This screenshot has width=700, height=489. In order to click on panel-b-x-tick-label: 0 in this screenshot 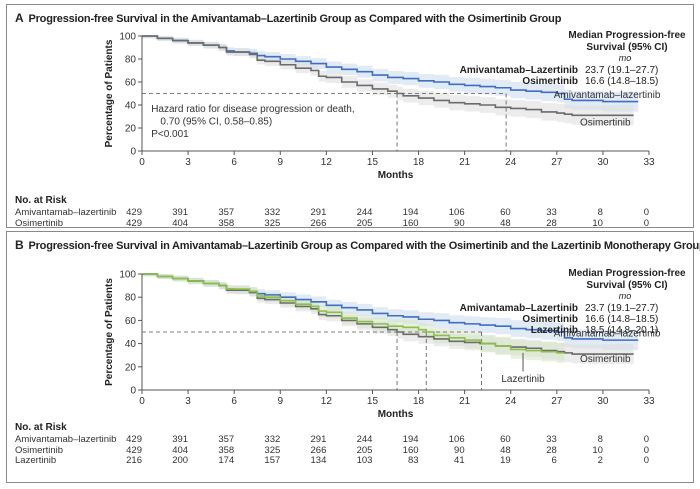, I will do `click(142, 401)`.